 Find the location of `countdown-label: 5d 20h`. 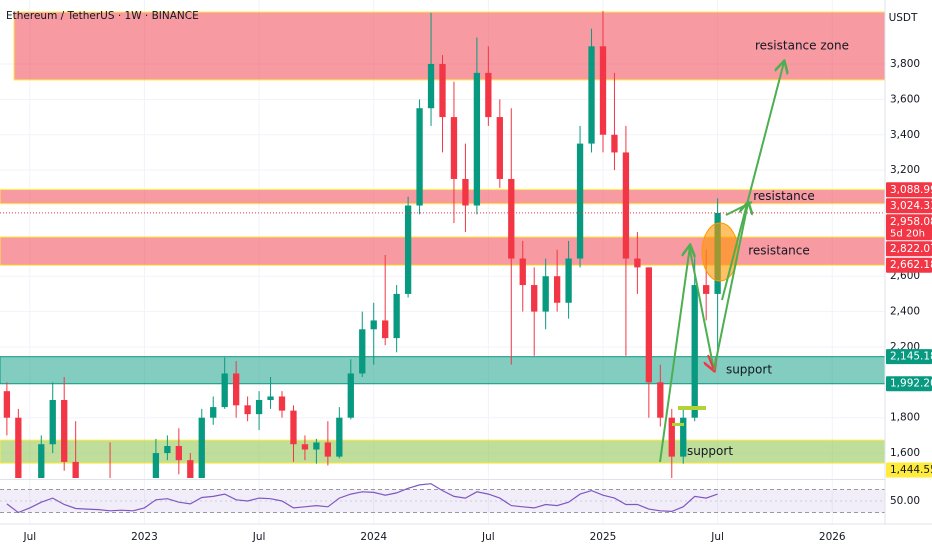

countdown-label: 5d 20h is located at coordinates (907, 233).